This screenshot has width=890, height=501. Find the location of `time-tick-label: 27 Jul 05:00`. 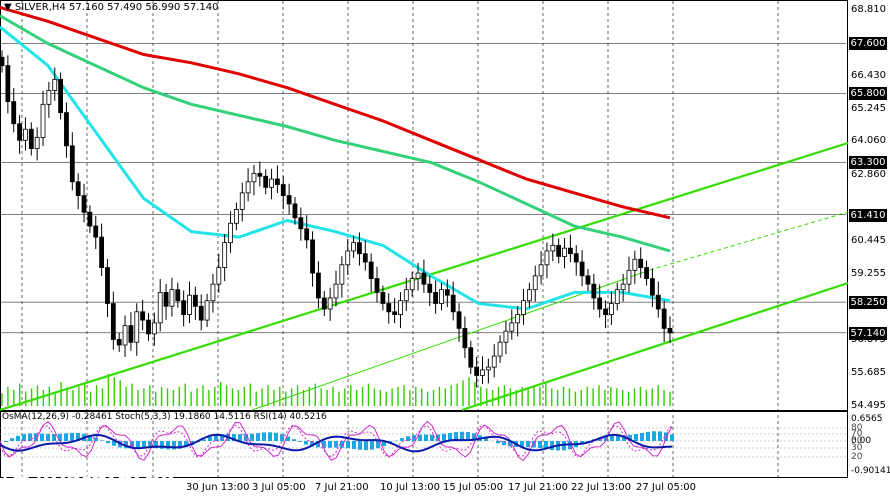

time-tick-label: 27 Jul 05:00 is located at coordinates (666, 487).